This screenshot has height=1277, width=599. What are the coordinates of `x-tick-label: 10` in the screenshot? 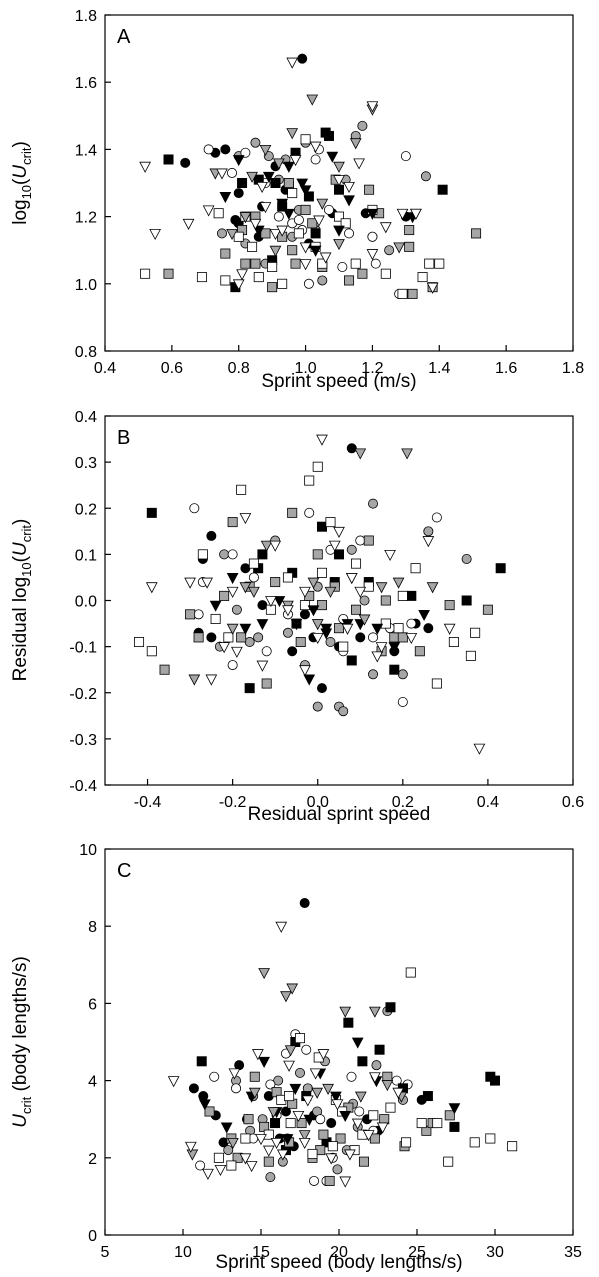 It's located at (183, 1252).